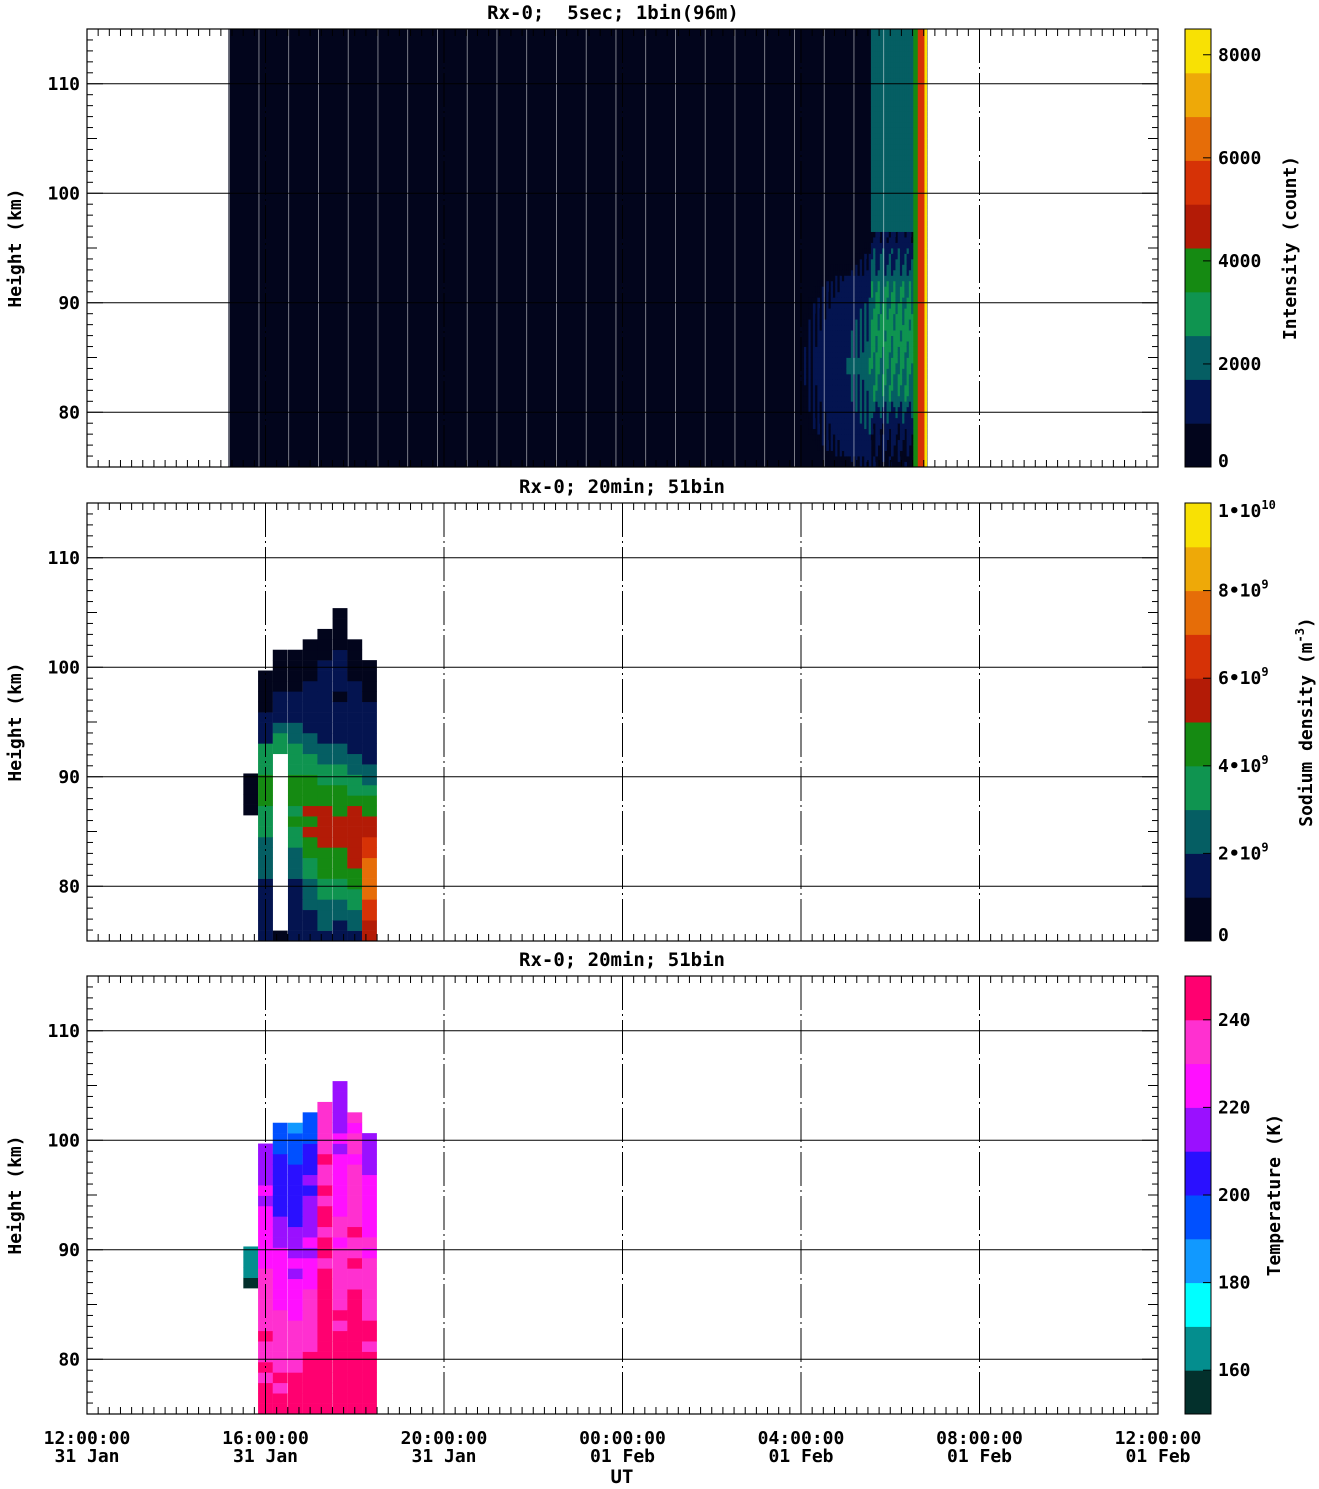  What do you see at coordinates (1198, 1085) in the screenshot?
I see `colorbar-segment` at bounding box center [1198, 1085].